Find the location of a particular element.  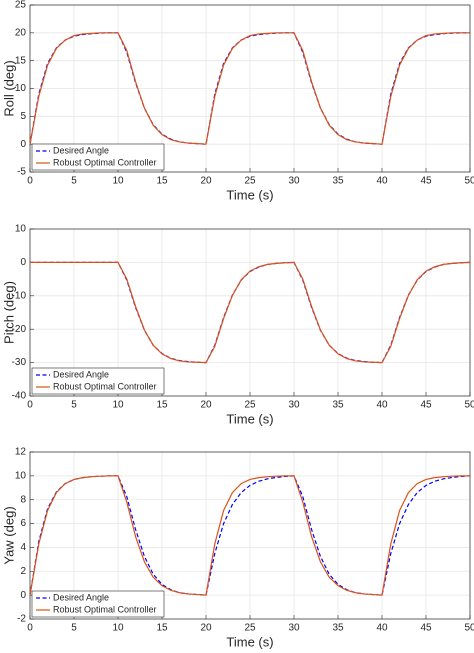

y-tick-label: -10 is located at coordinates (19, 295).